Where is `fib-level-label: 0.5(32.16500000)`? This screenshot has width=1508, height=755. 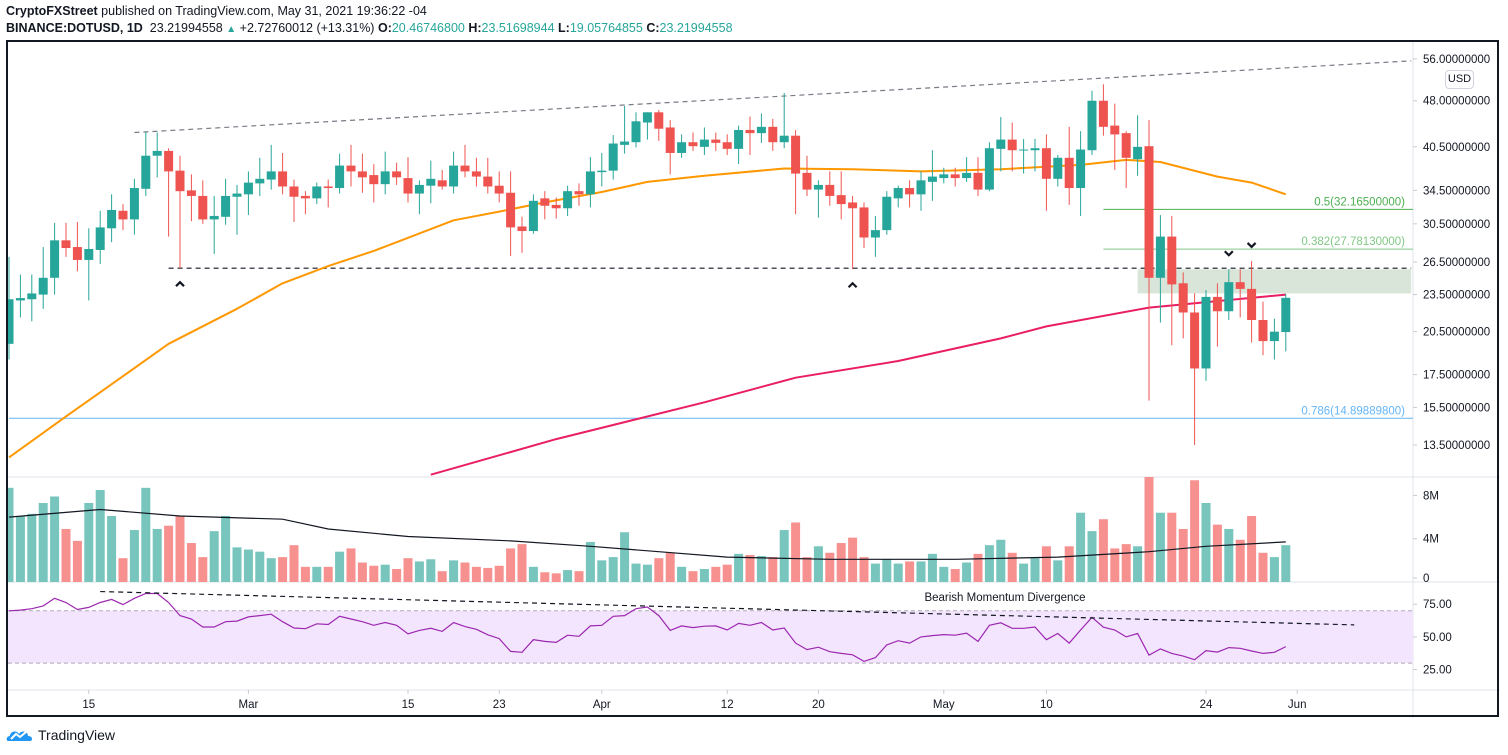 fib-level-label: 0.5(32.16500000) is located at coordinates (1359, 202).